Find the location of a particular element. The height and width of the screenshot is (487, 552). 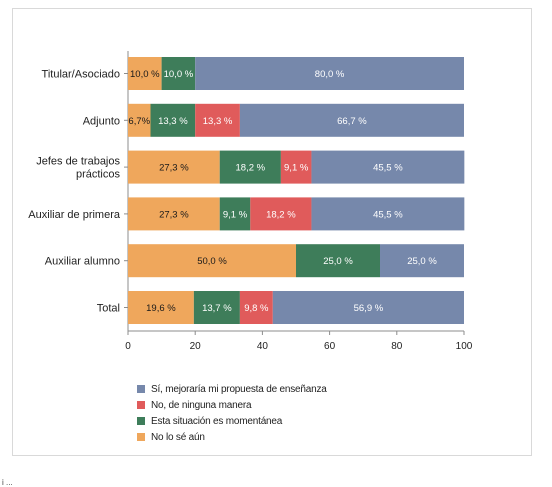

legend-label: No, de ninguna manera is located at coordinates (201, 405).